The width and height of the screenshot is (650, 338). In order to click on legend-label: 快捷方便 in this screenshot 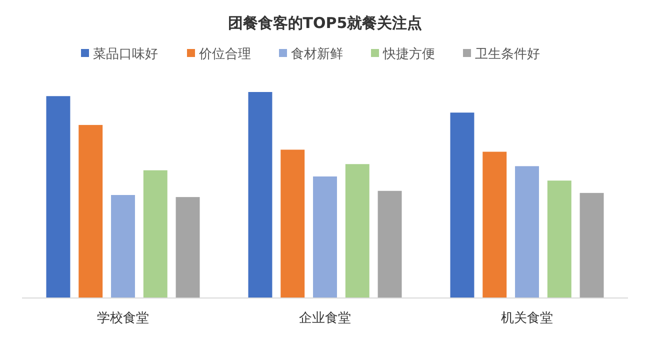, I will do `click(408, 54)`.